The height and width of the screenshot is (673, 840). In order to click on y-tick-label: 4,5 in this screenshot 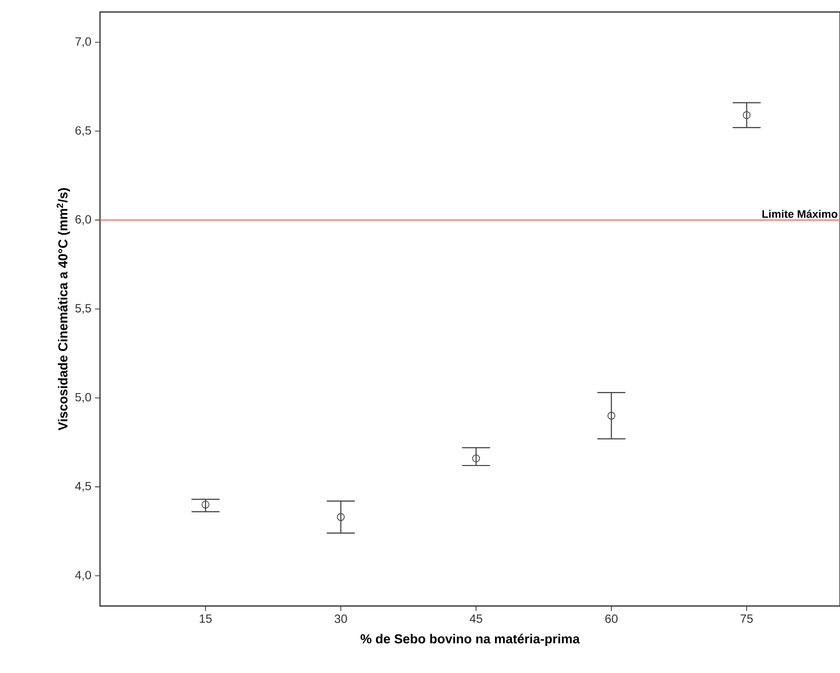, I will do `click(83, 487)`.